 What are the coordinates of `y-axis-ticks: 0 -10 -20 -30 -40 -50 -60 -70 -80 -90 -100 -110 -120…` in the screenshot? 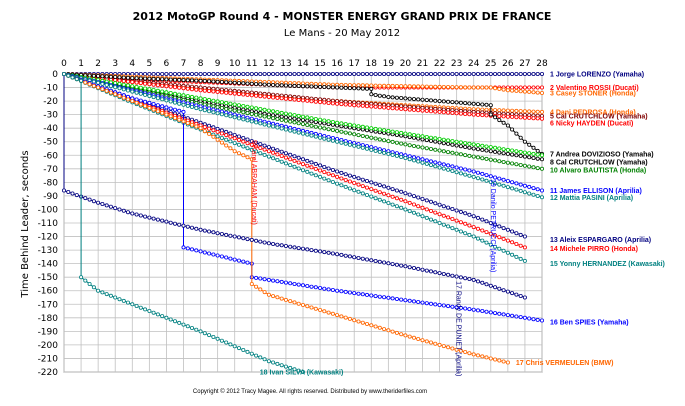 It's located at (48, 224).